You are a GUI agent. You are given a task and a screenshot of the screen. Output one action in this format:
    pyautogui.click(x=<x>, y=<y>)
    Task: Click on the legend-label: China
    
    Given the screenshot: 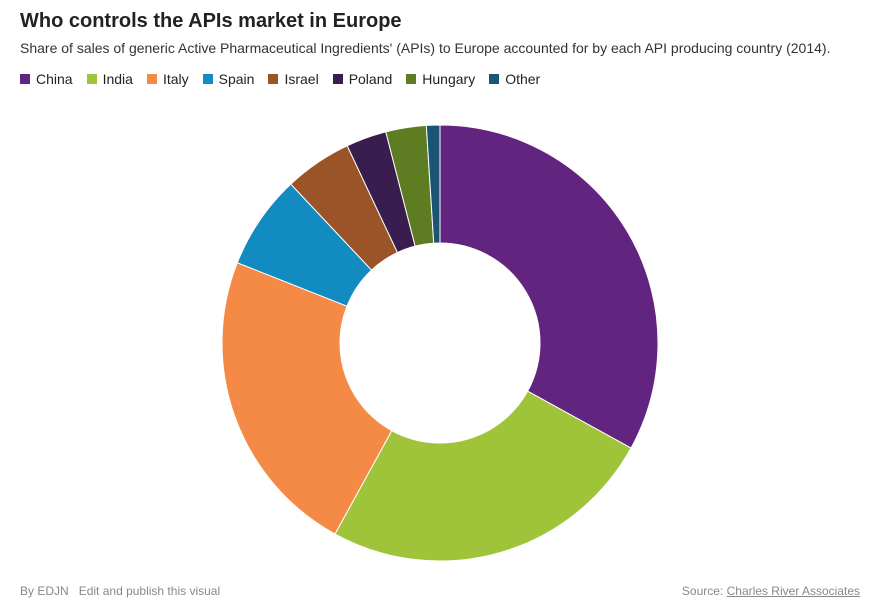 What is the action you would take?
    pyautogui.click(x=54, y=79)
    